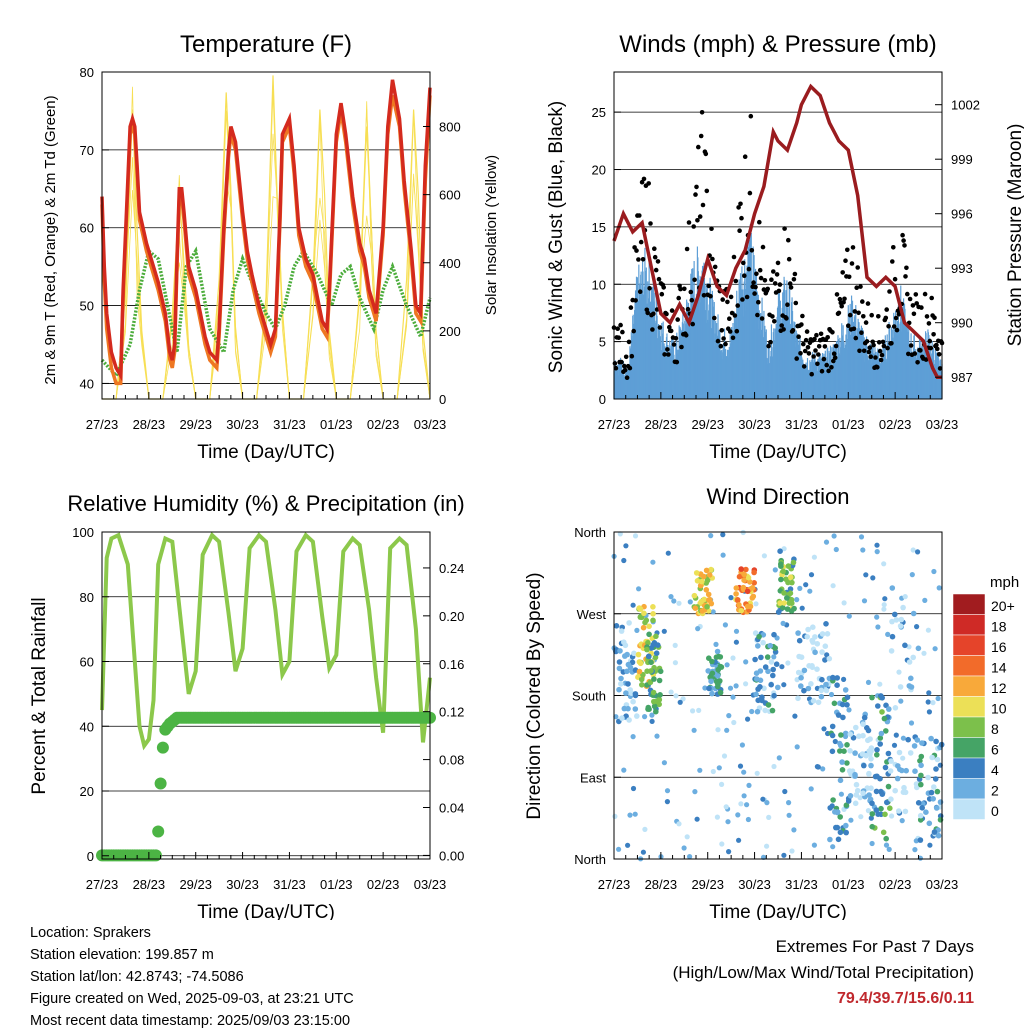  I want to click on temperature-xtick-label: 03/23, so click(430, 424).